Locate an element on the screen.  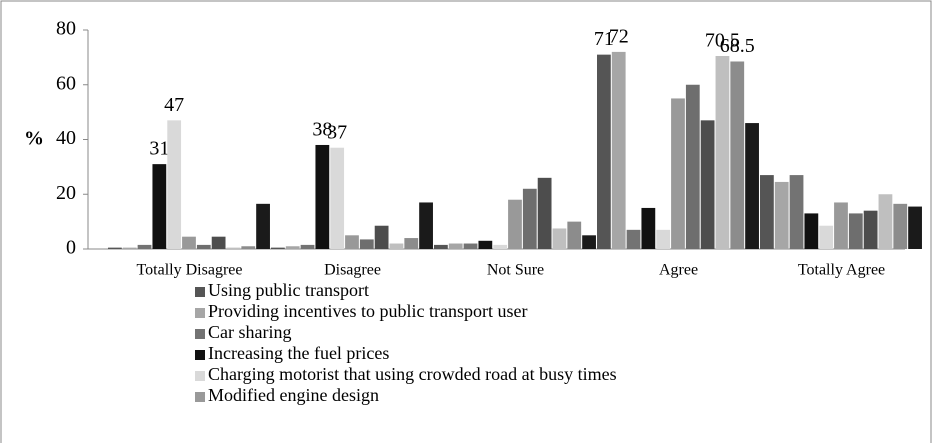
y-tick-label: 20 is located at coordinates (66, 193).